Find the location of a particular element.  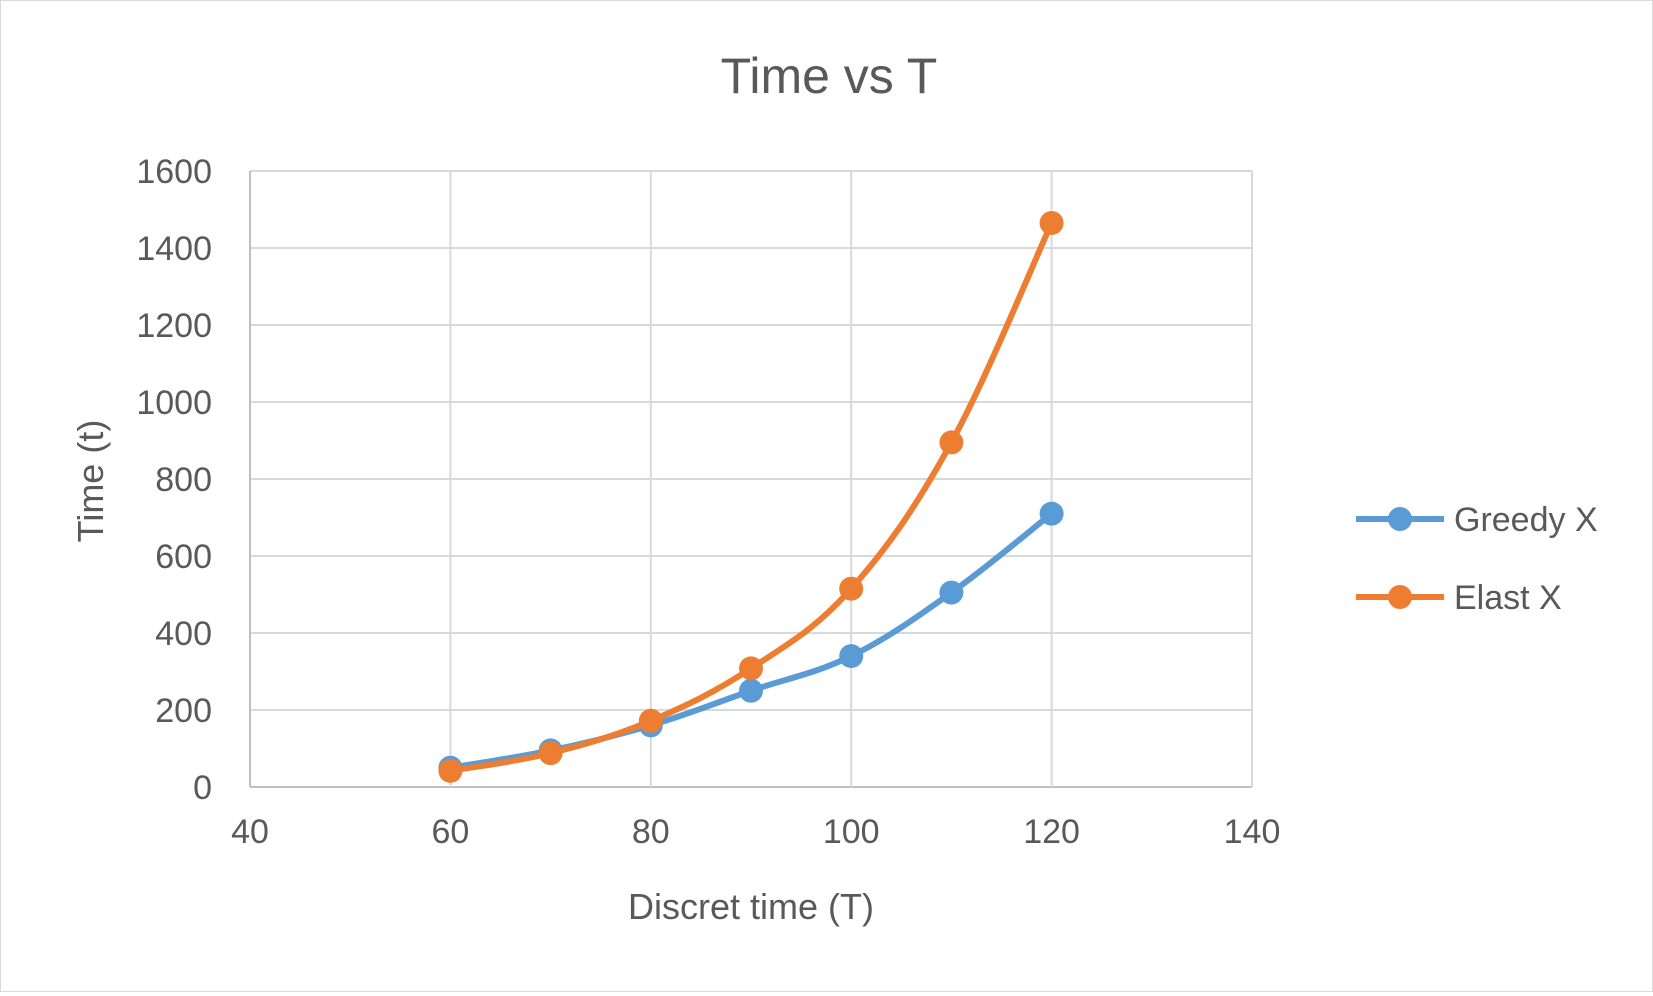

y-tick-label: 600 is located at coordinates (183, 557).